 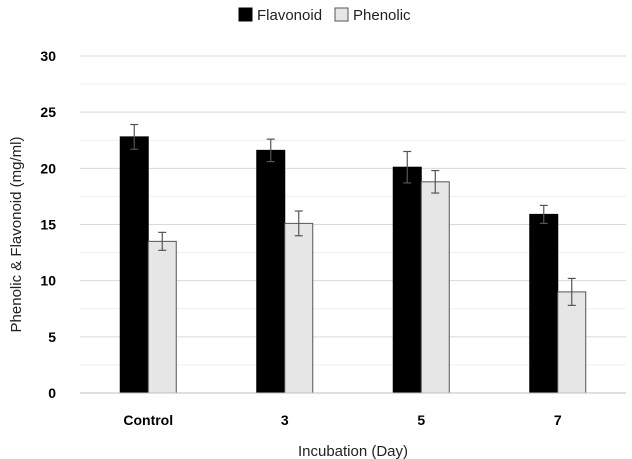 What do you see at coordinates (48, 56) in the screenshot?
I see `y-tick-label: 30` at bounding box center [48, 56].